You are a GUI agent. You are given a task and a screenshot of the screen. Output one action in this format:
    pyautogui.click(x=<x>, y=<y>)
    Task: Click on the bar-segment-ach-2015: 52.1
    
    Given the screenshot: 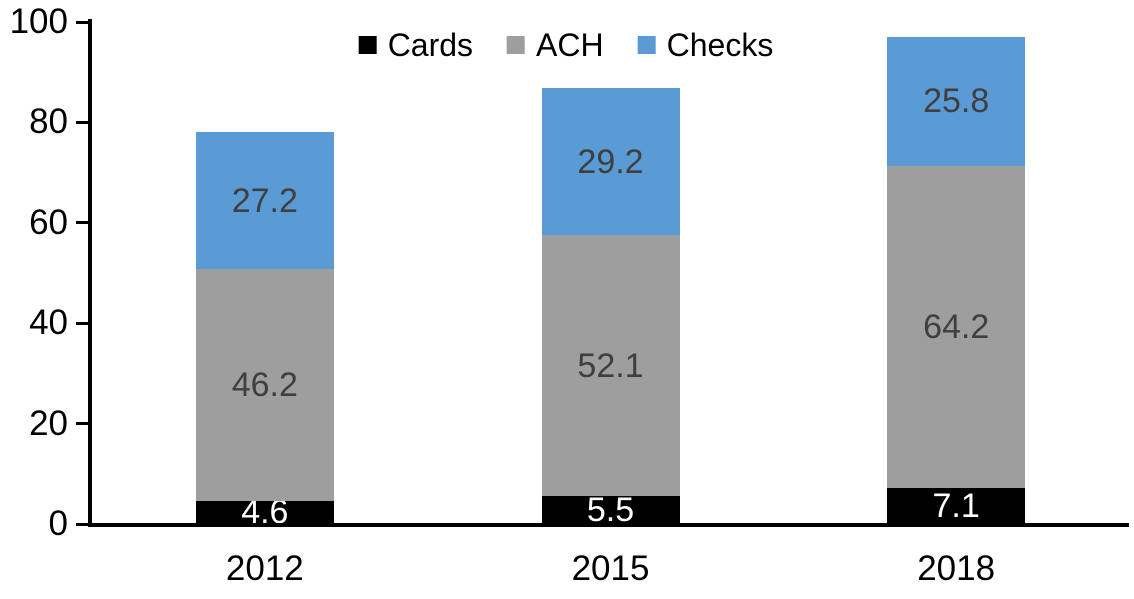 What is the action you would take?
    pyautogui.click(x=610, y=365)
    